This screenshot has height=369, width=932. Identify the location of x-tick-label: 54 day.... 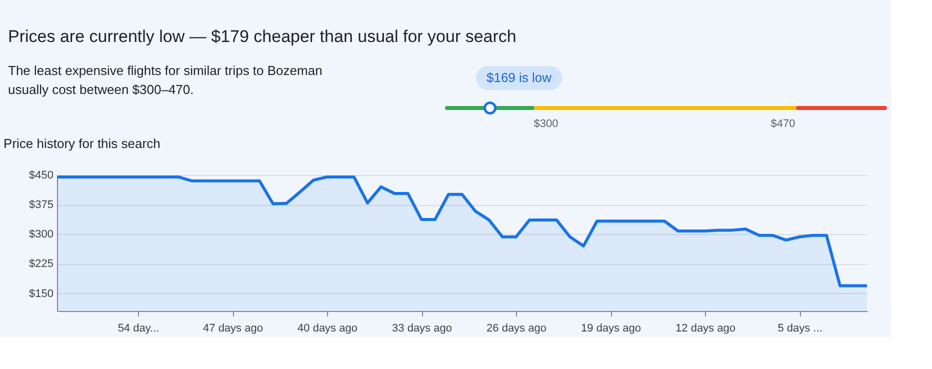
(139, 328).